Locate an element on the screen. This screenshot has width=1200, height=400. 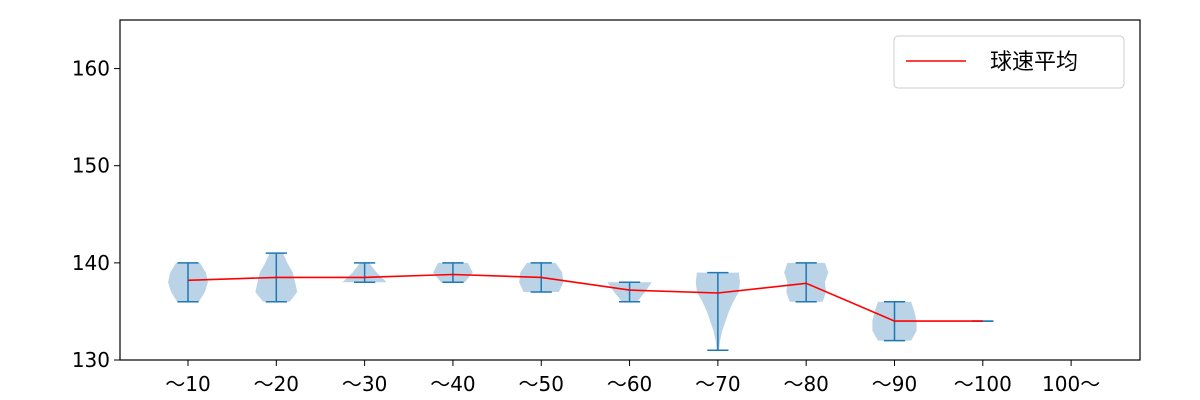
x-tick-label: 〜50 is located at coordinates (541, 384).